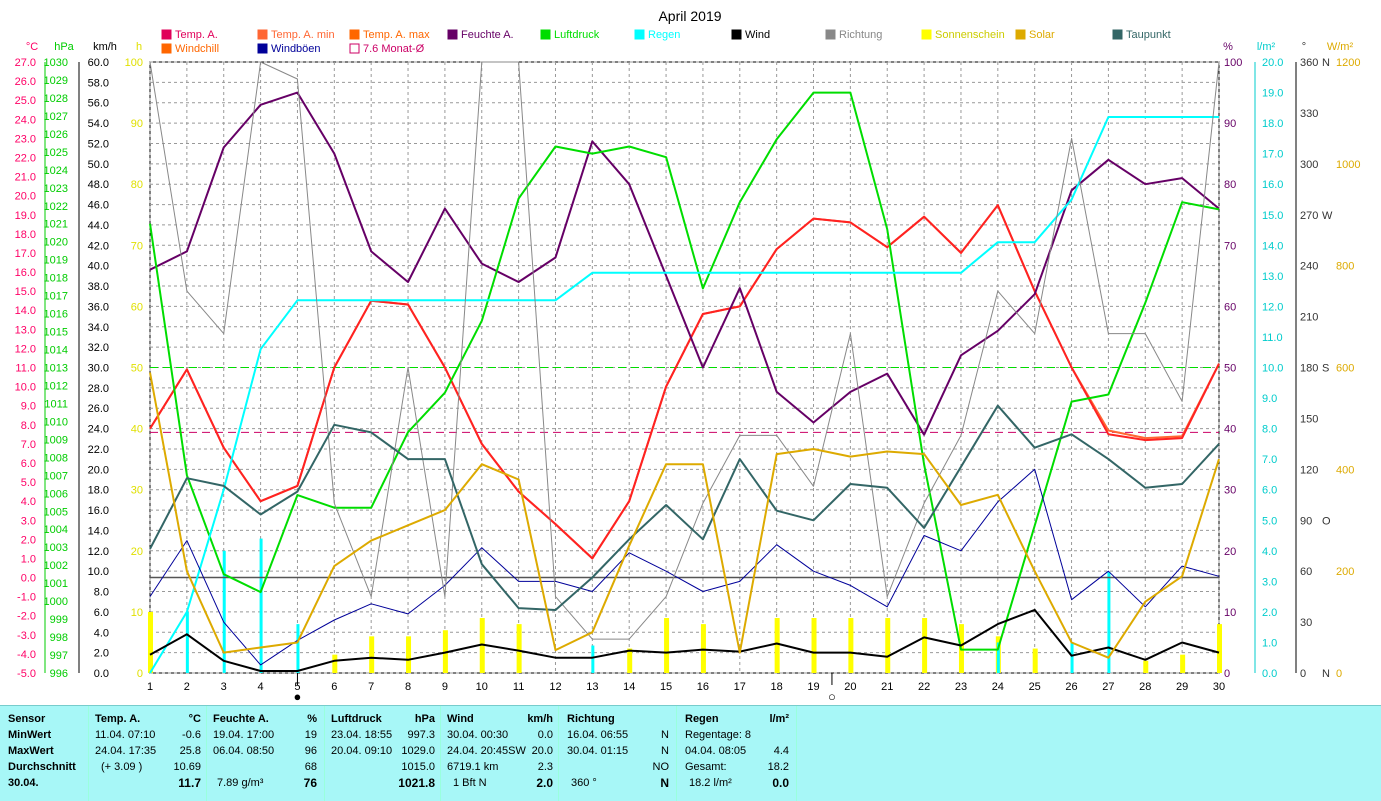 This screenshot has height=801, width=1381. I want to click on axis-tick-label: 1023, so click(56, 189).